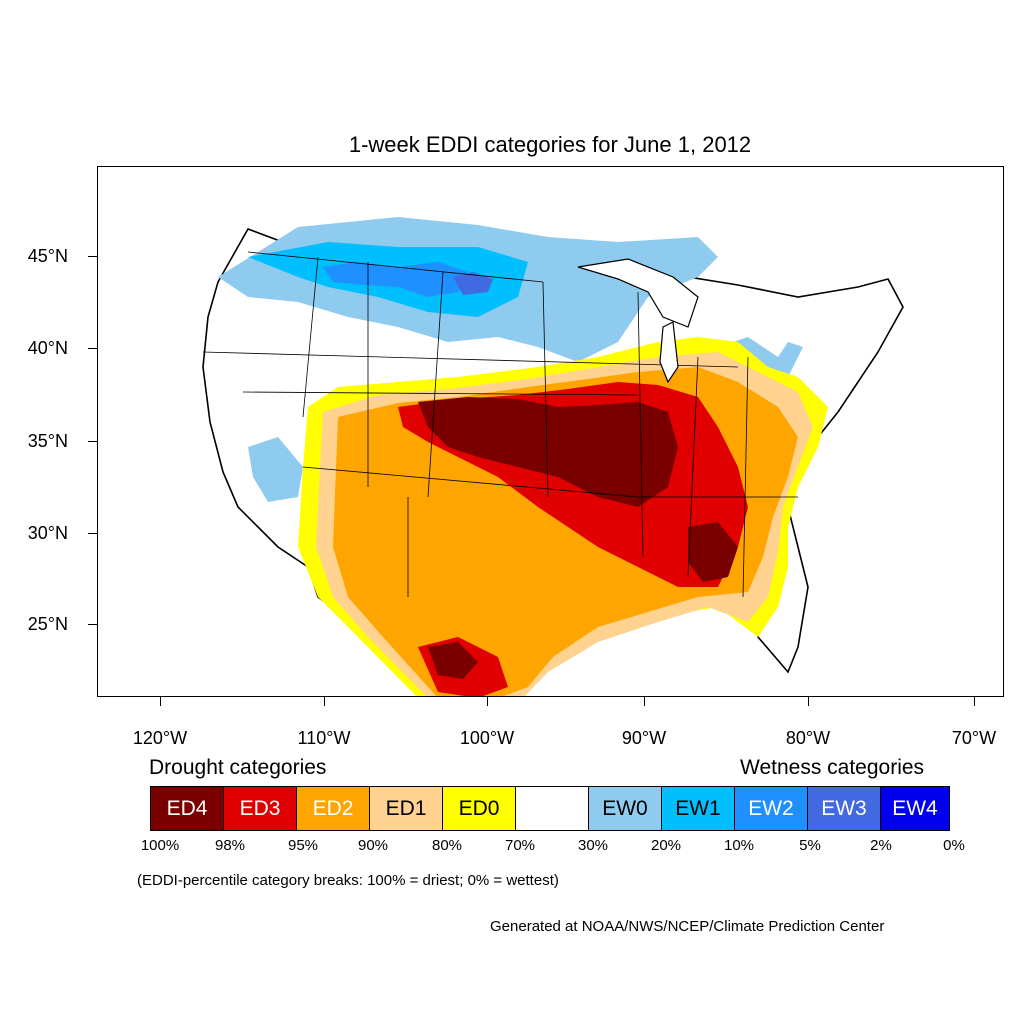 The height and width of the screenshot is (1024, 1024). What do you see at coordinates (552, 808) in the screenshot?
I see `legend-cell-neutral` at bounding box center [552, 808].